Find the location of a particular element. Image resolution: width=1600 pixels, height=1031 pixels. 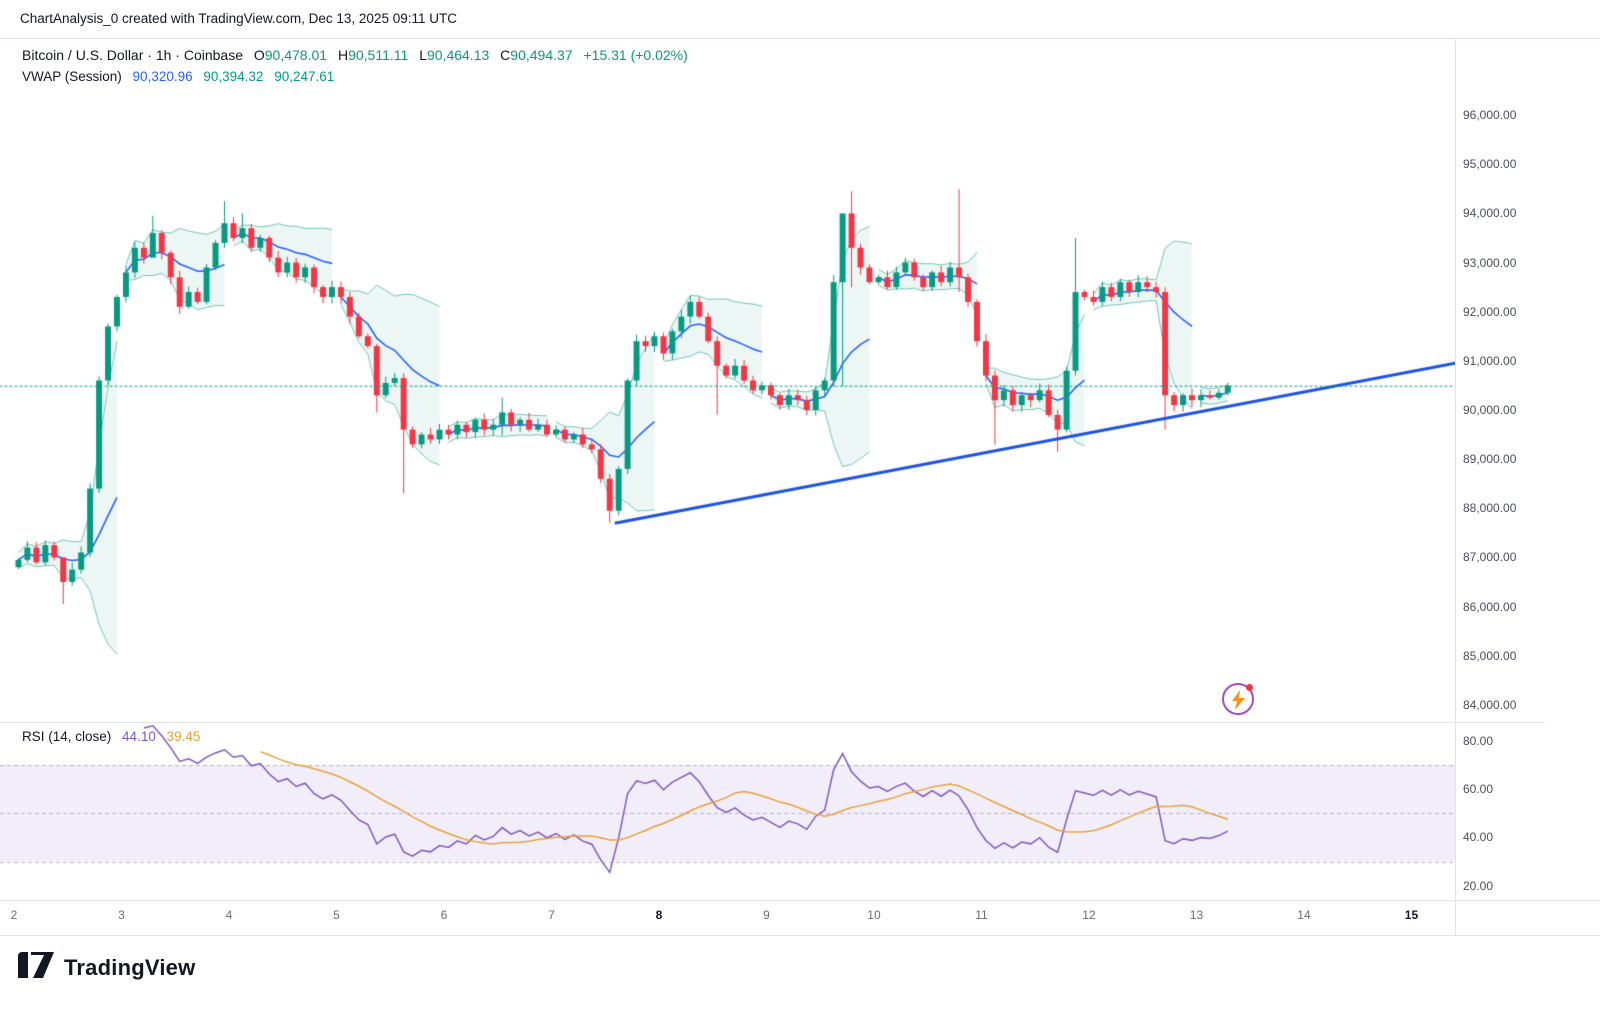

price-axis-label: 91,000.00 is located at coordinates (1490, 360).